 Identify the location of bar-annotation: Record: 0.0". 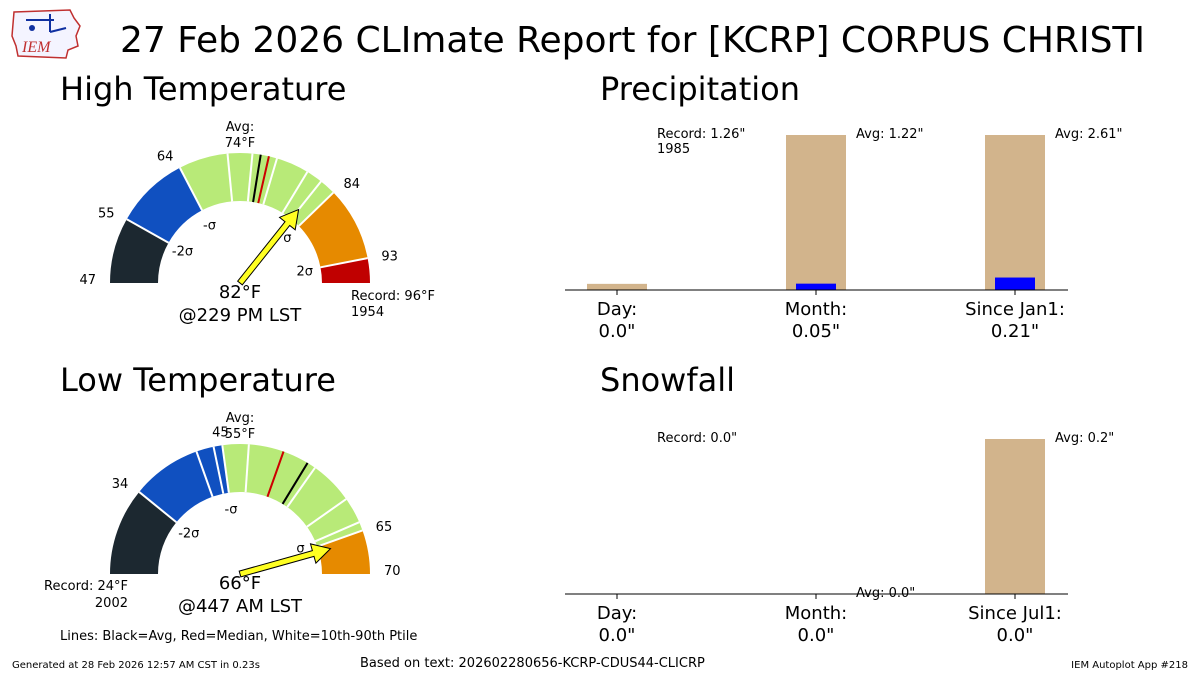
(697, 438).